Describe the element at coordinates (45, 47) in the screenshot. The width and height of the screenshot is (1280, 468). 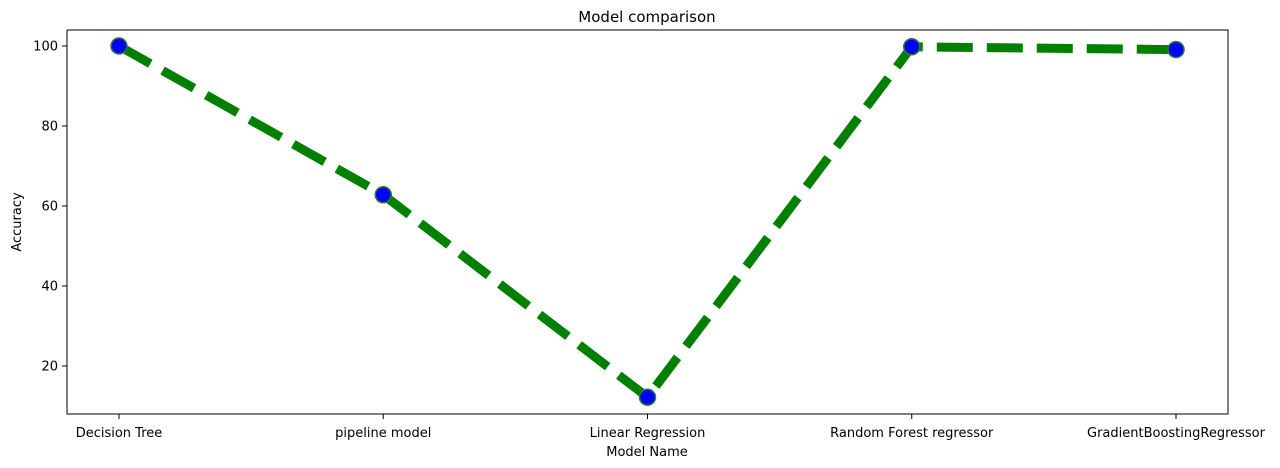
I see `y-tick-label: 100` at that location.